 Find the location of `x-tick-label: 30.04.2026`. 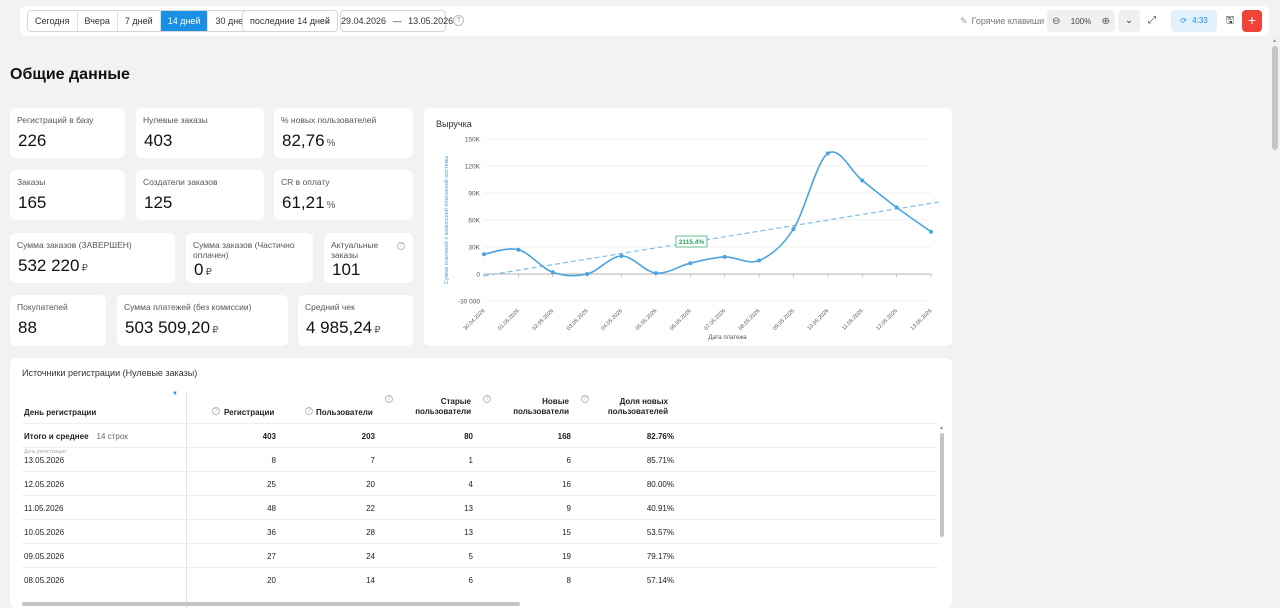

x-tick-label: 30.04.2026 is located at coordinates (475, 320).